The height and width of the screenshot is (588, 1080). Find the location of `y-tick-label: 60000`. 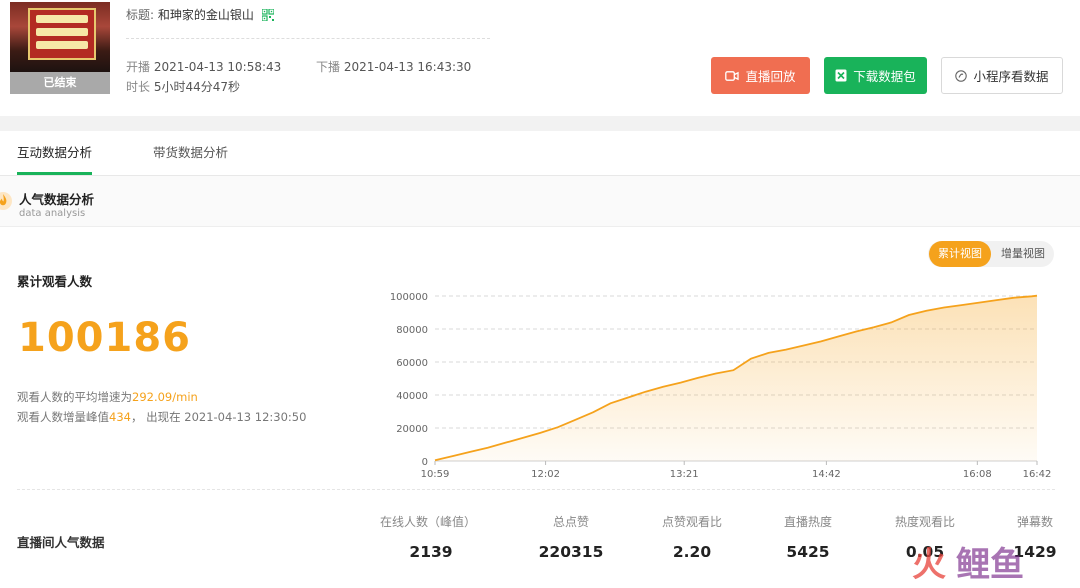

y-tick-label: 60000 is located at coordinates (412, 363).